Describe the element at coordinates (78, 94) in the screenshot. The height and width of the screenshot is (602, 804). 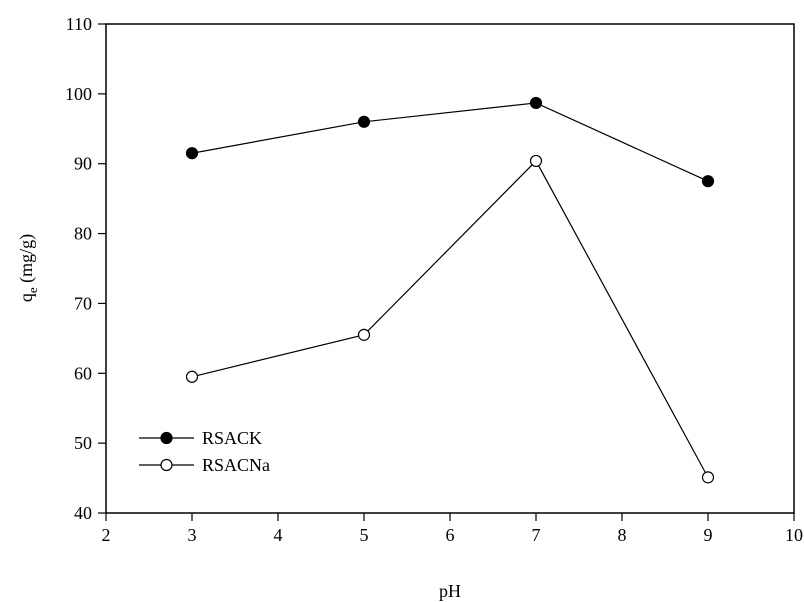
I see `y-tick-label: 100` at that location.